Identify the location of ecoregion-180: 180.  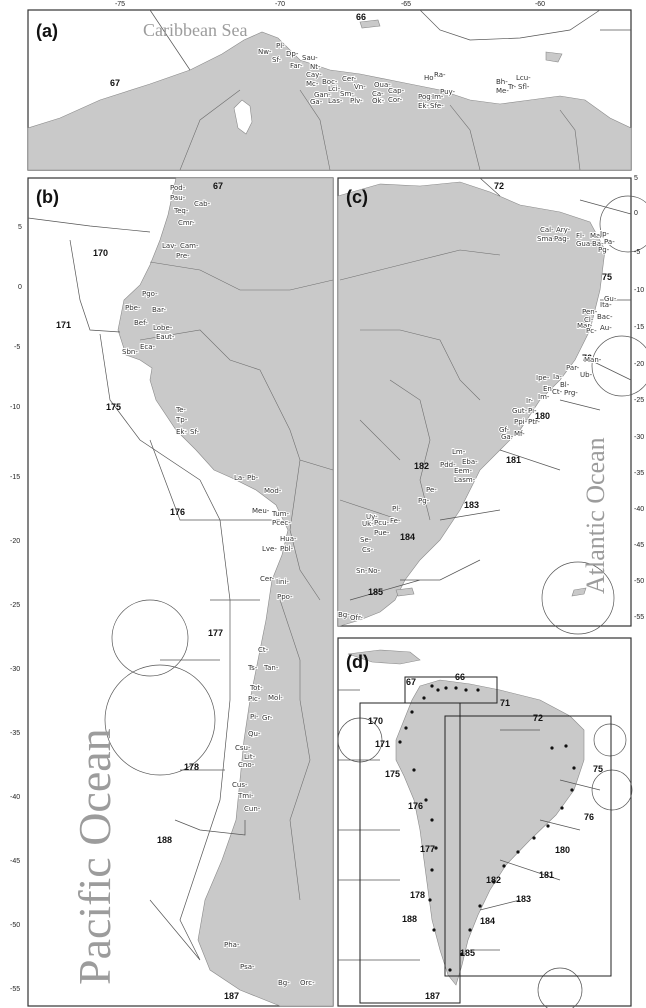
(542, 416).